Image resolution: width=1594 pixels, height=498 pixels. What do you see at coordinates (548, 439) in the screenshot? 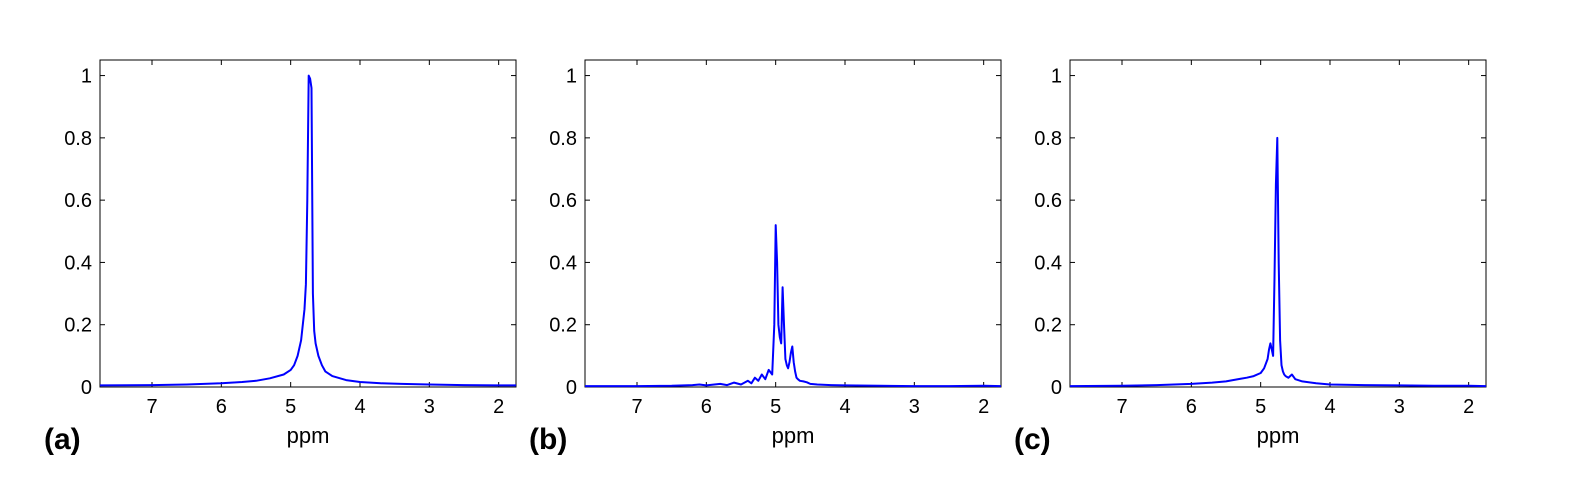
I see `panel-label: (b)` at bounding box center [548, 439].